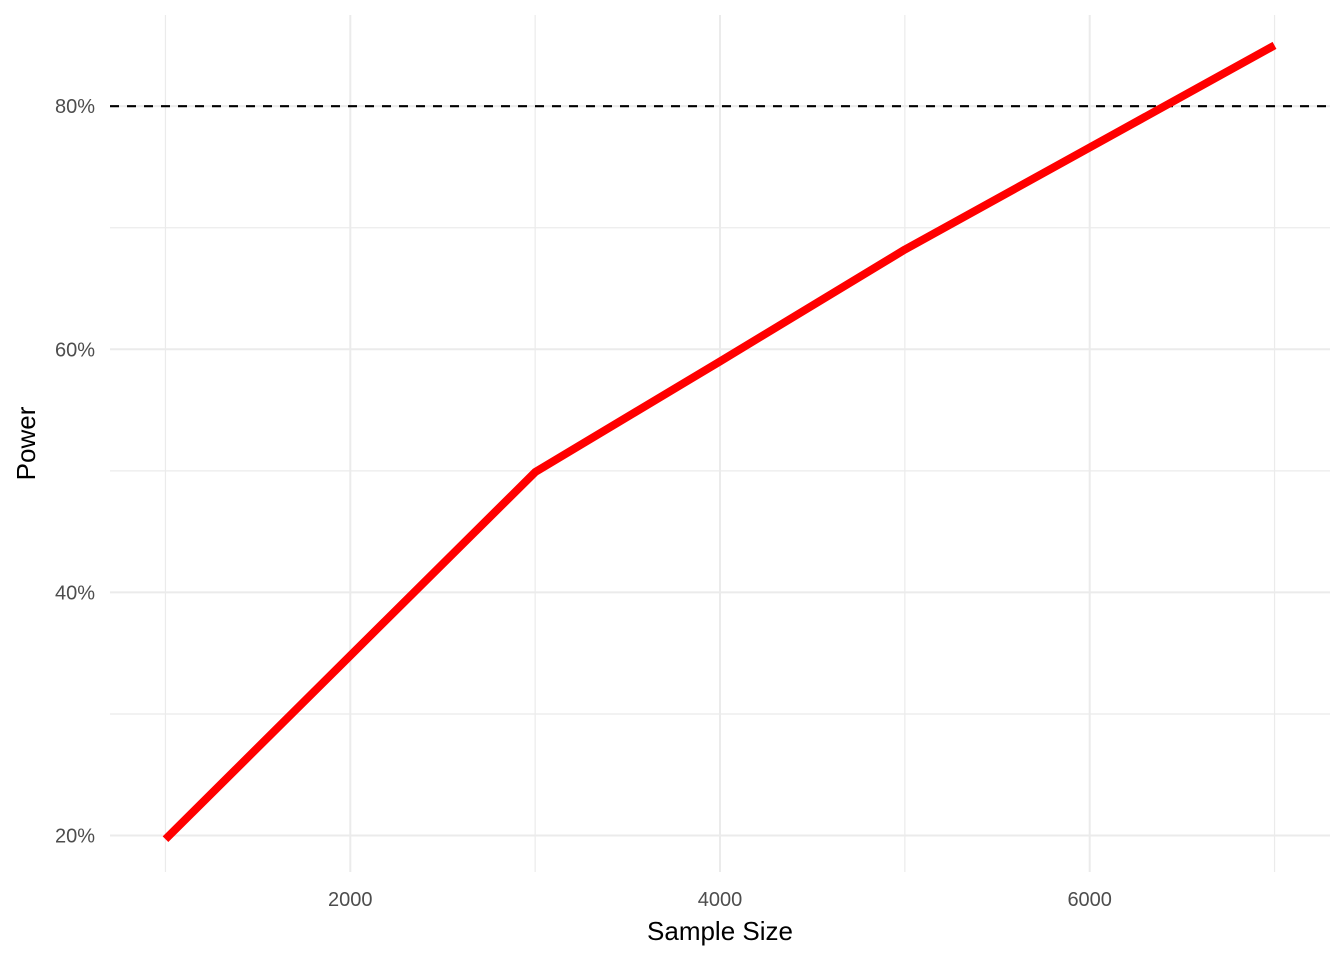  What do you see at coordinates (1089, 900) in the screenshot?
I see `x-tick-label: 6000` at bounding box center [1089, 900].